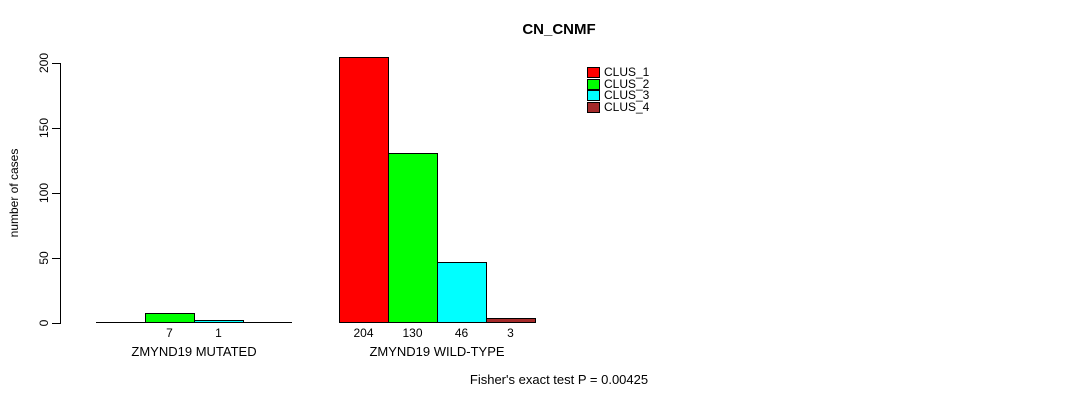 This screenshot has width=1090, height=400. I want to click on legend-item-CLUS_1: CLUS_1, so click(618, 72).